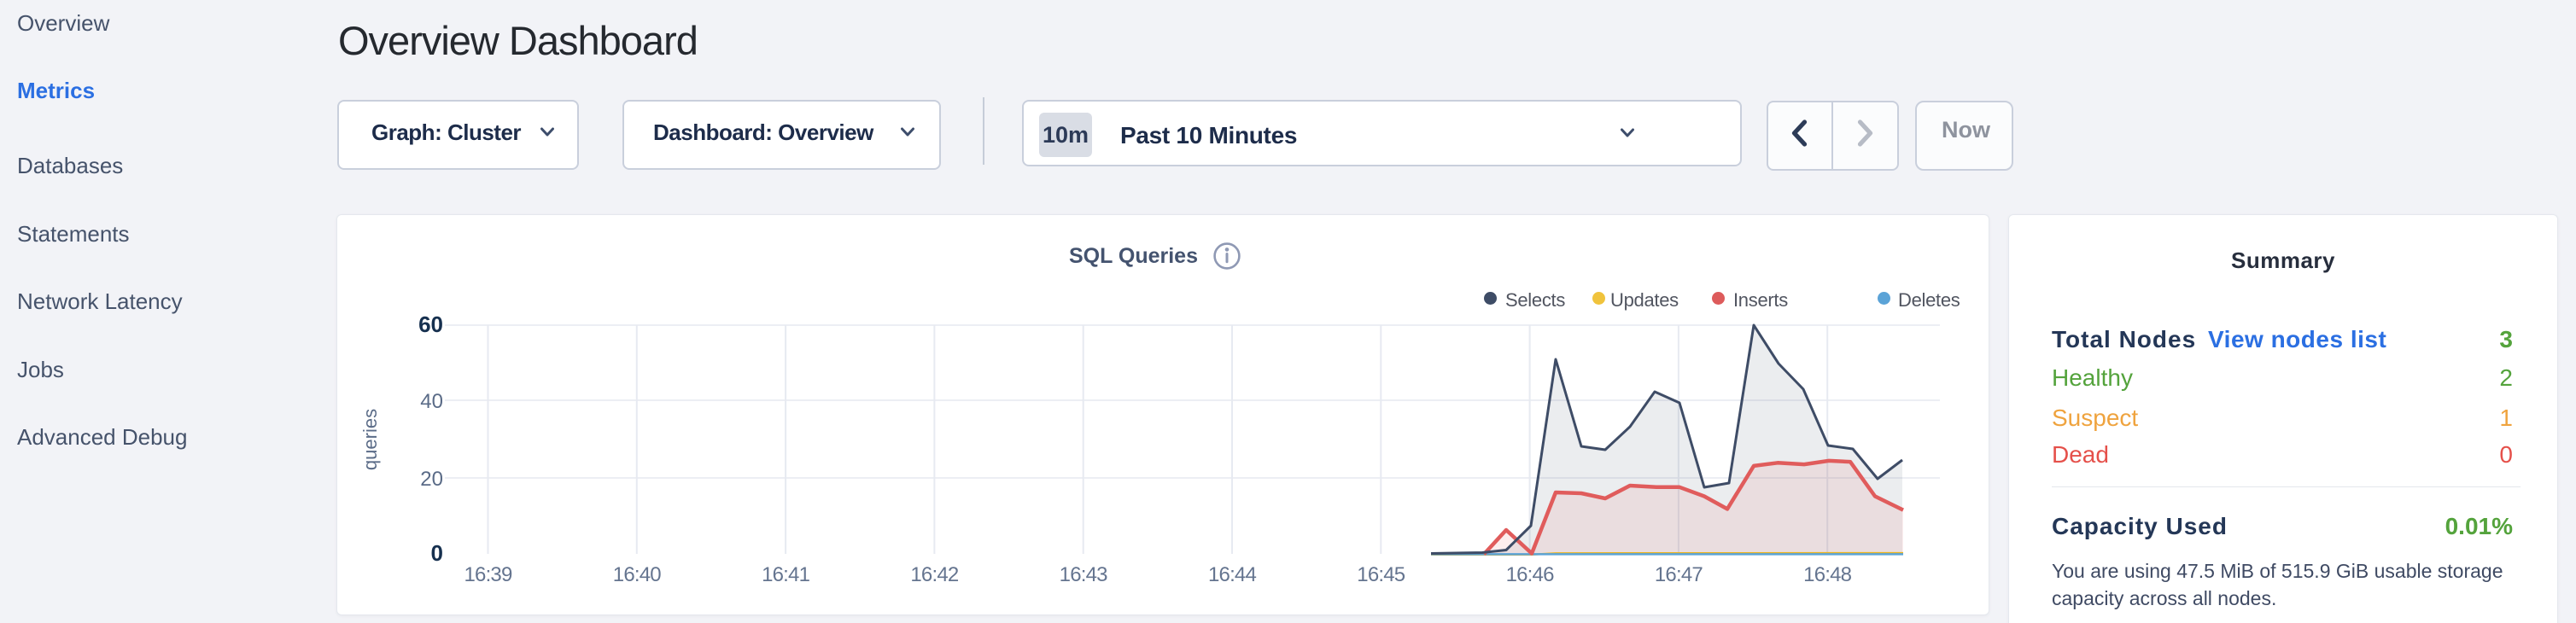 The image size is (2576, 623). I want to click on svg-text: 20, so click(431, 479).